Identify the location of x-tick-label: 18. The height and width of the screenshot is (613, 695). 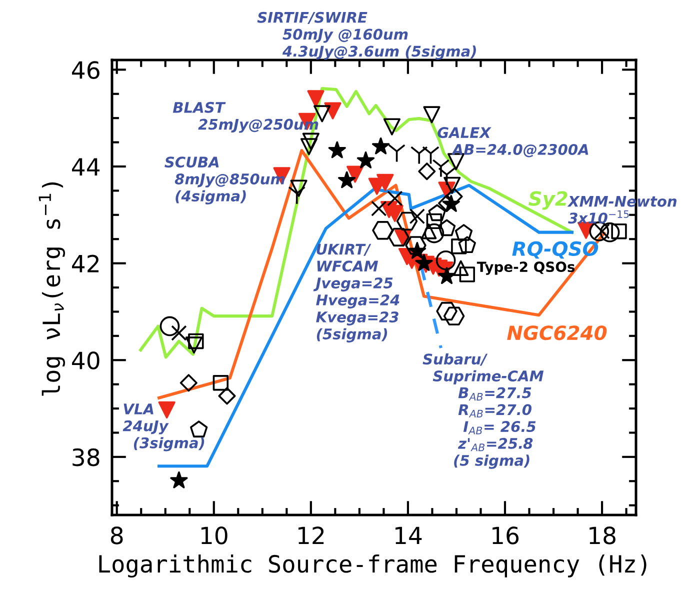
(603, 535).